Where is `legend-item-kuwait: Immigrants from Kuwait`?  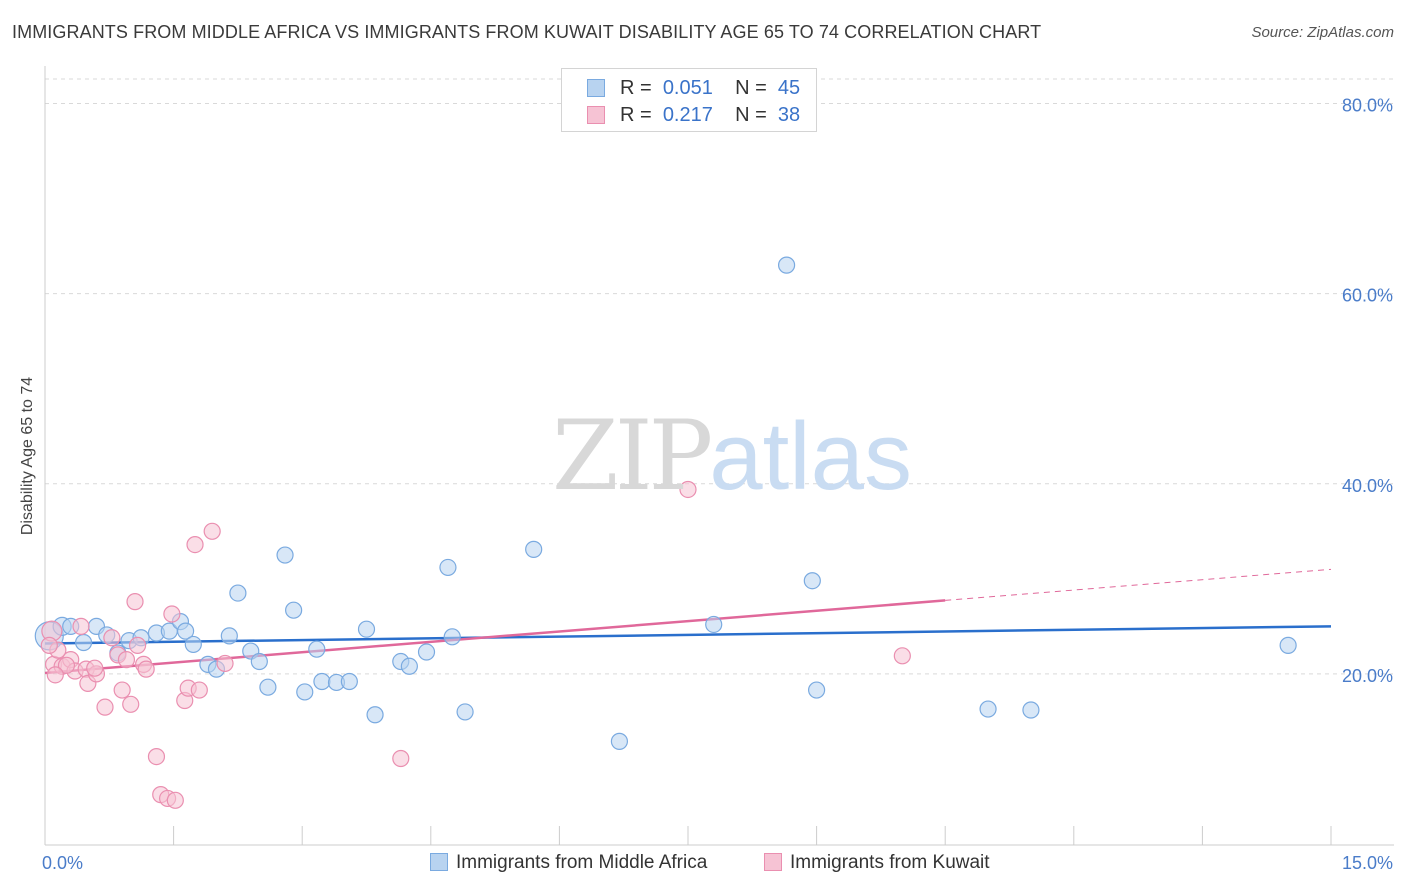 legend-item-kuwait: Immigrants from Kuwait is located at coordinates (877, 863).